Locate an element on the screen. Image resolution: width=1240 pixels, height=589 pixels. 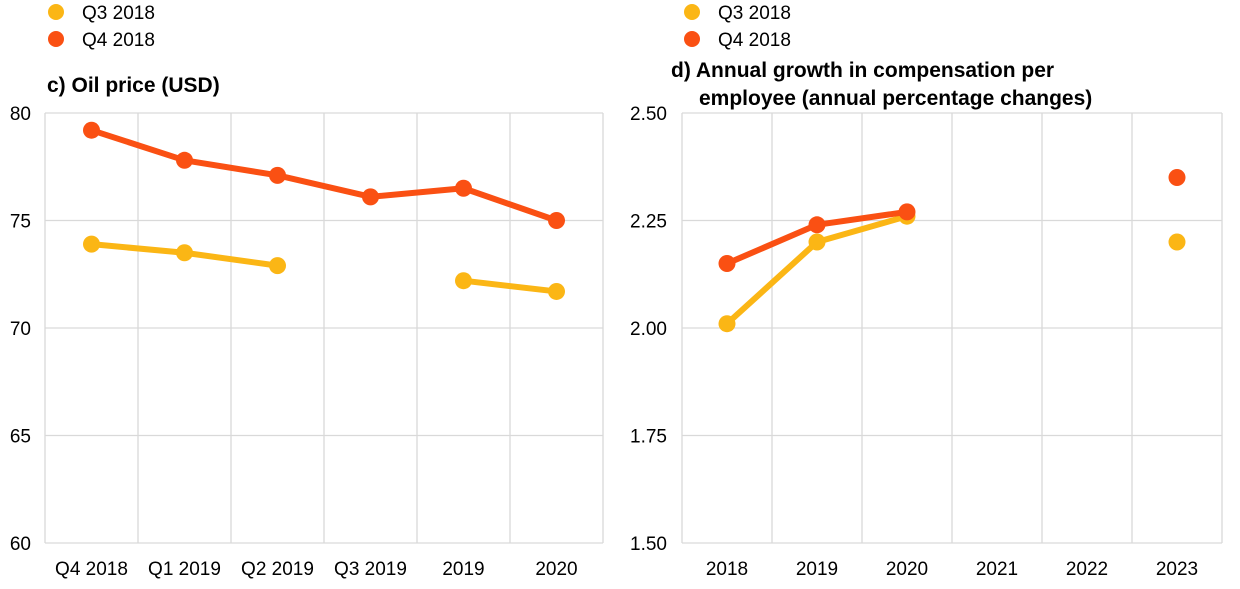
chart-title-line-1: d) Annual growth in compensation per is located at coordinates (862, 70).